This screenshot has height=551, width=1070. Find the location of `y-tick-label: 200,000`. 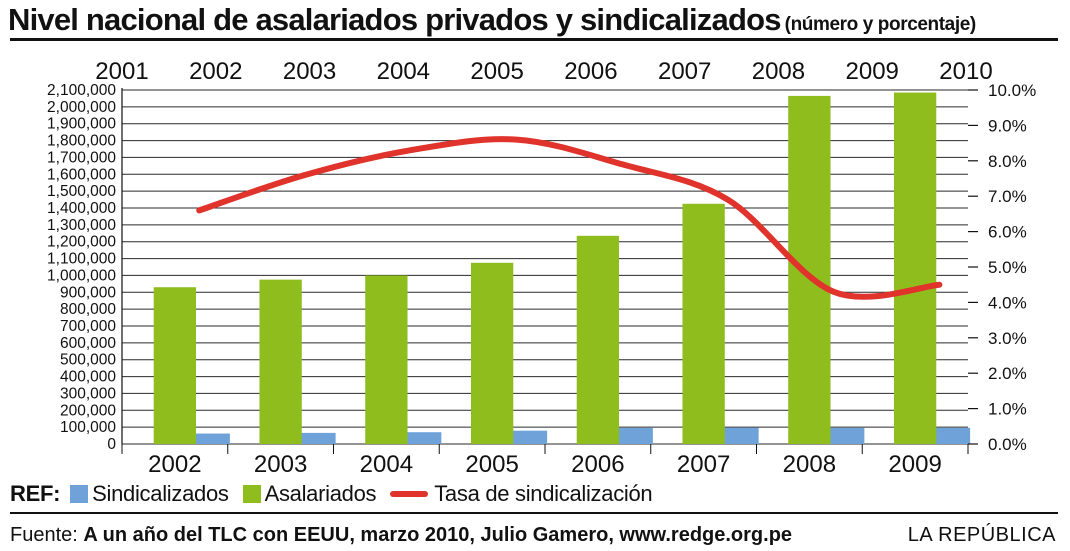

y-tick-label: 200,000 is located at coordinates (88, 410).